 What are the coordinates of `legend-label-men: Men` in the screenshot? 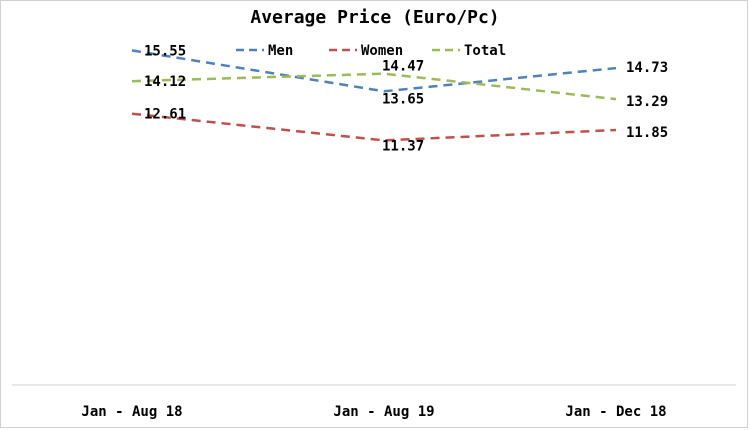 It's located at (280, 51).